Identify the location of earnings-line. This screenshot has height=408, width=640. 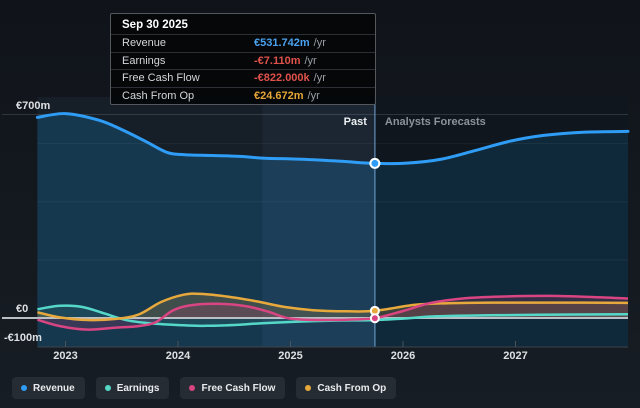
(333, 316).